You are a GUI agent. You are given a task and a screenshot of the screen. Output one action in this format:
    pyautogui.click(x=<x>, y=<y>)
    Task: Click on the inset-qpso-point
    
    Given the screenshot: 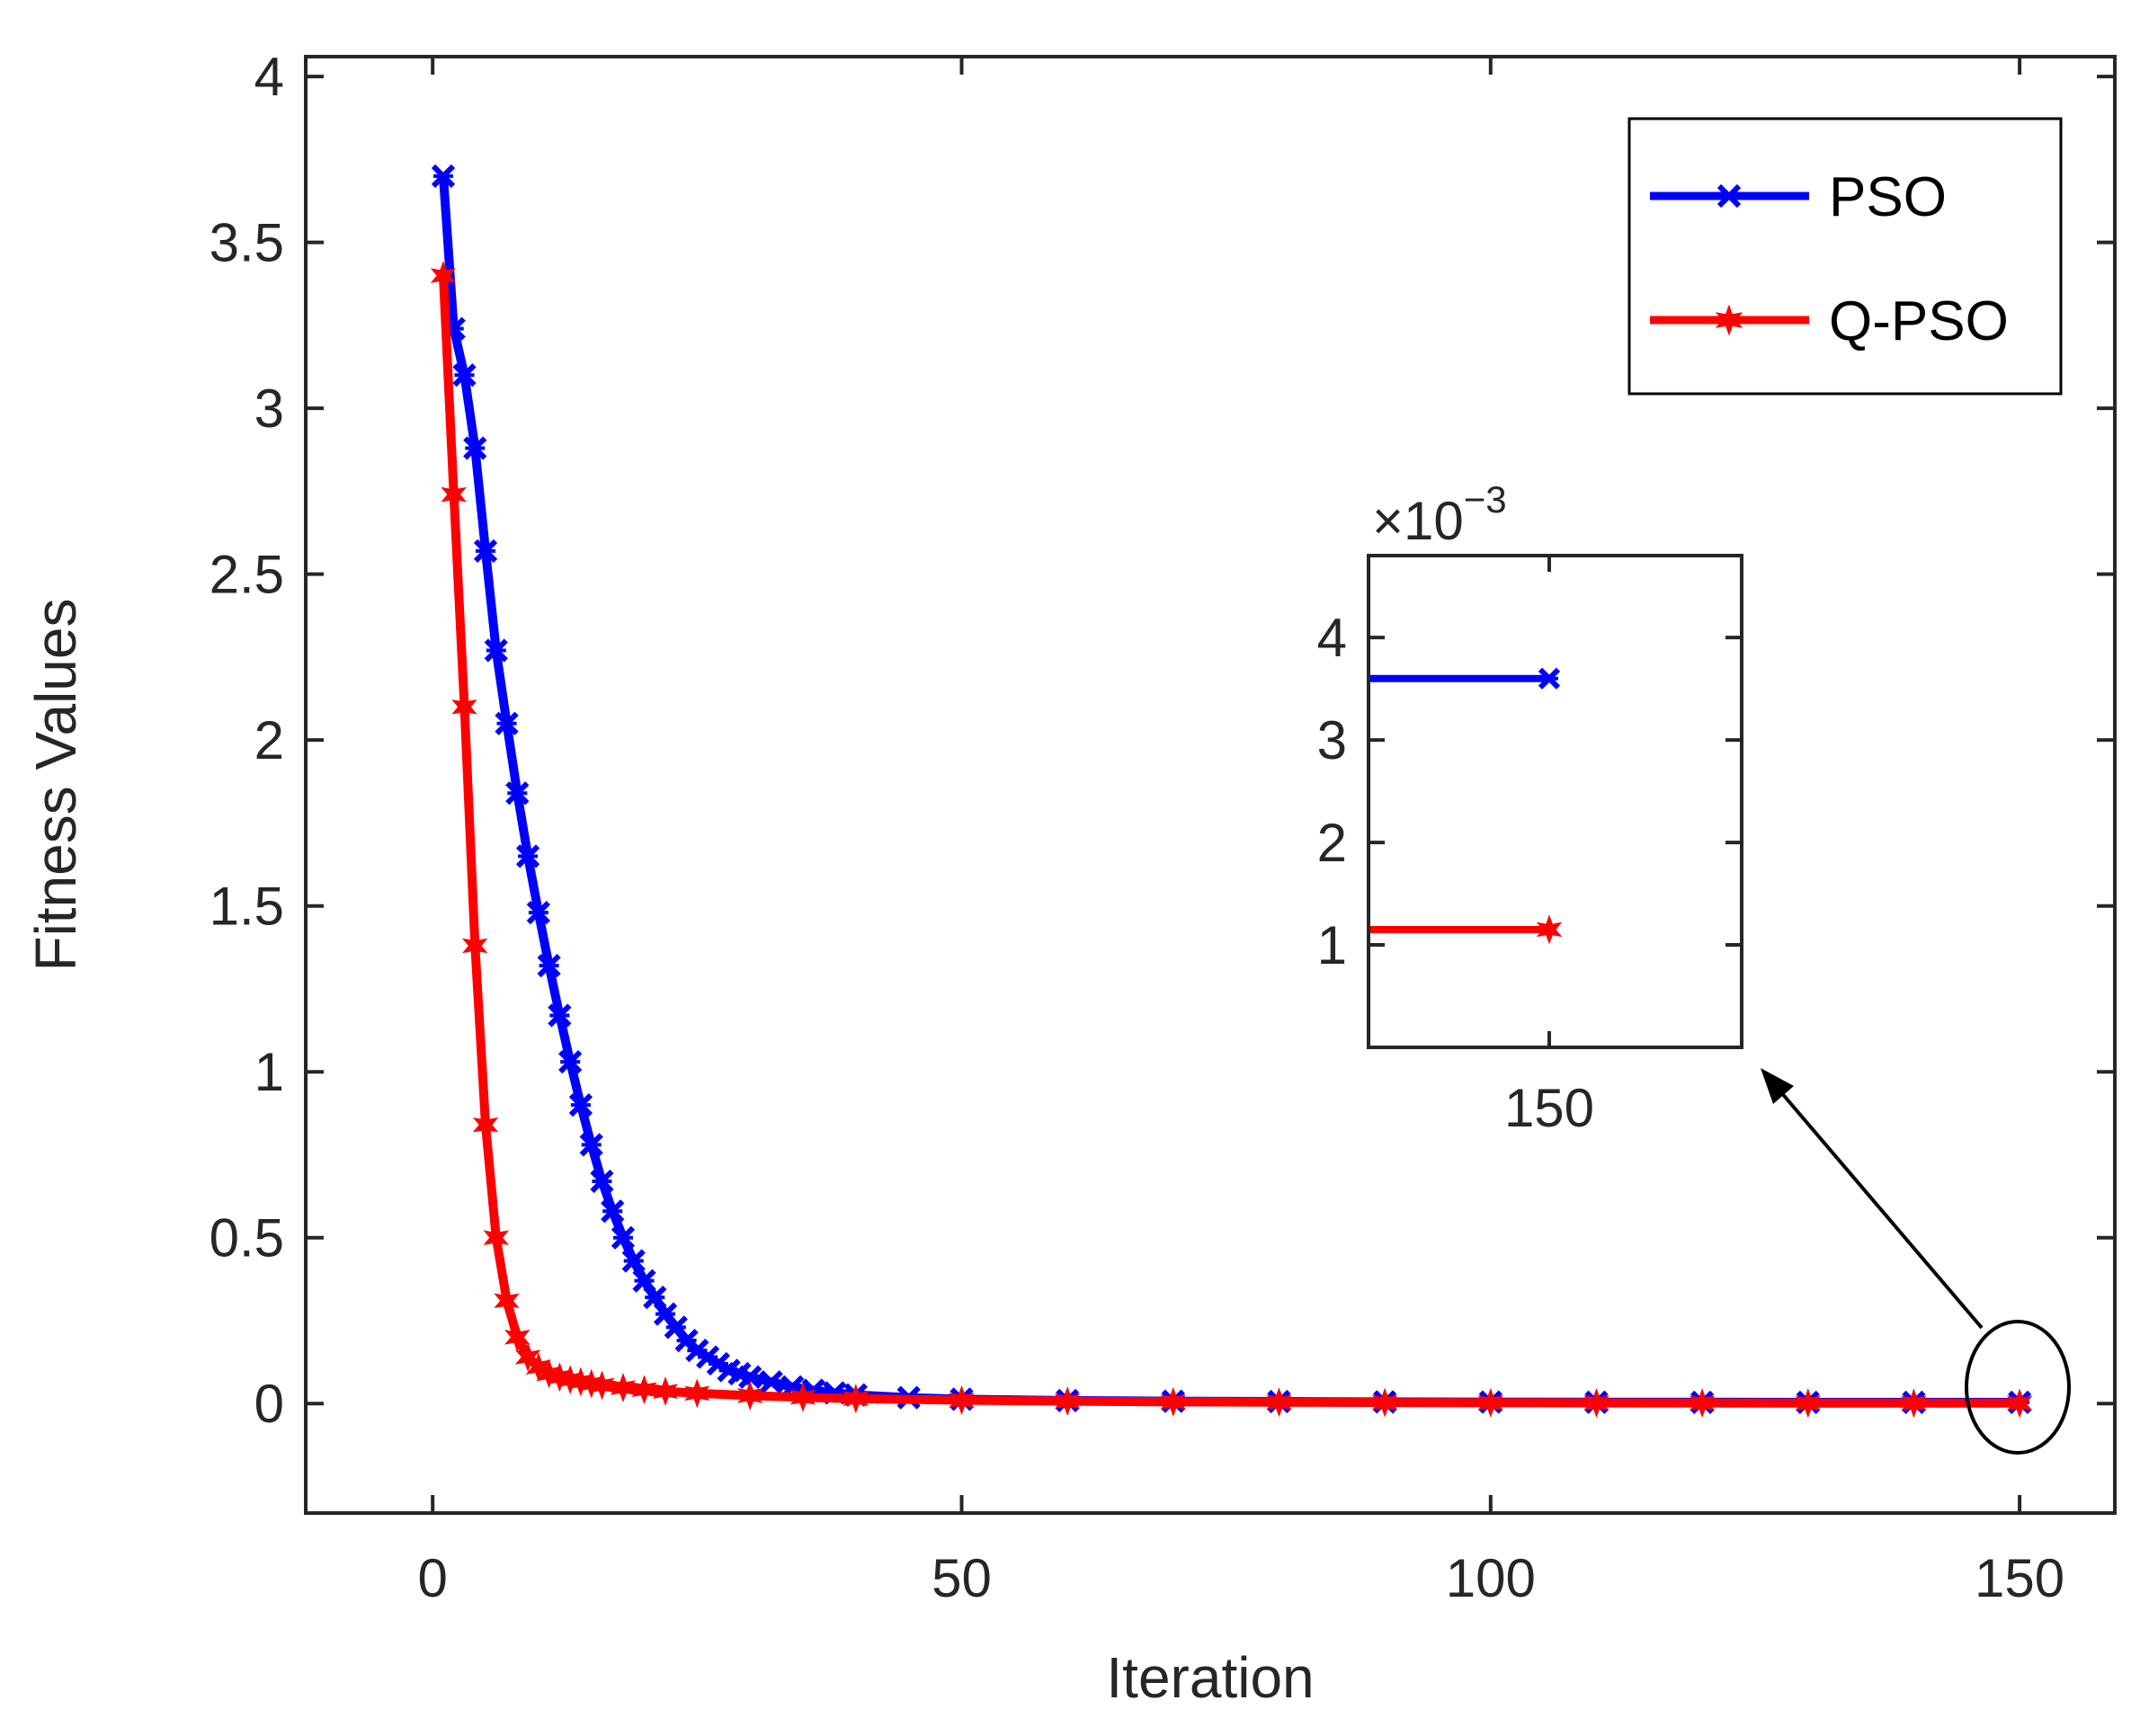 What is the action you would take?
    pyautogui.click(x=1549, y=929)
    